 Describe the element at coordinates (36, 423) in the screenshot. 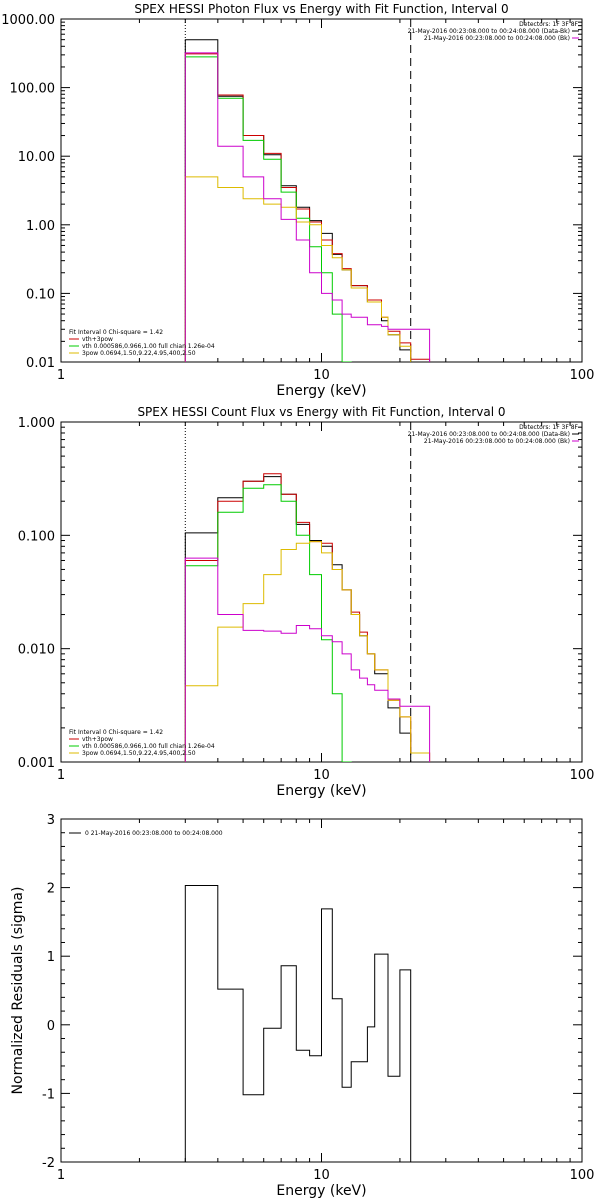

I see `y-tick-label: 1.000` at that location.